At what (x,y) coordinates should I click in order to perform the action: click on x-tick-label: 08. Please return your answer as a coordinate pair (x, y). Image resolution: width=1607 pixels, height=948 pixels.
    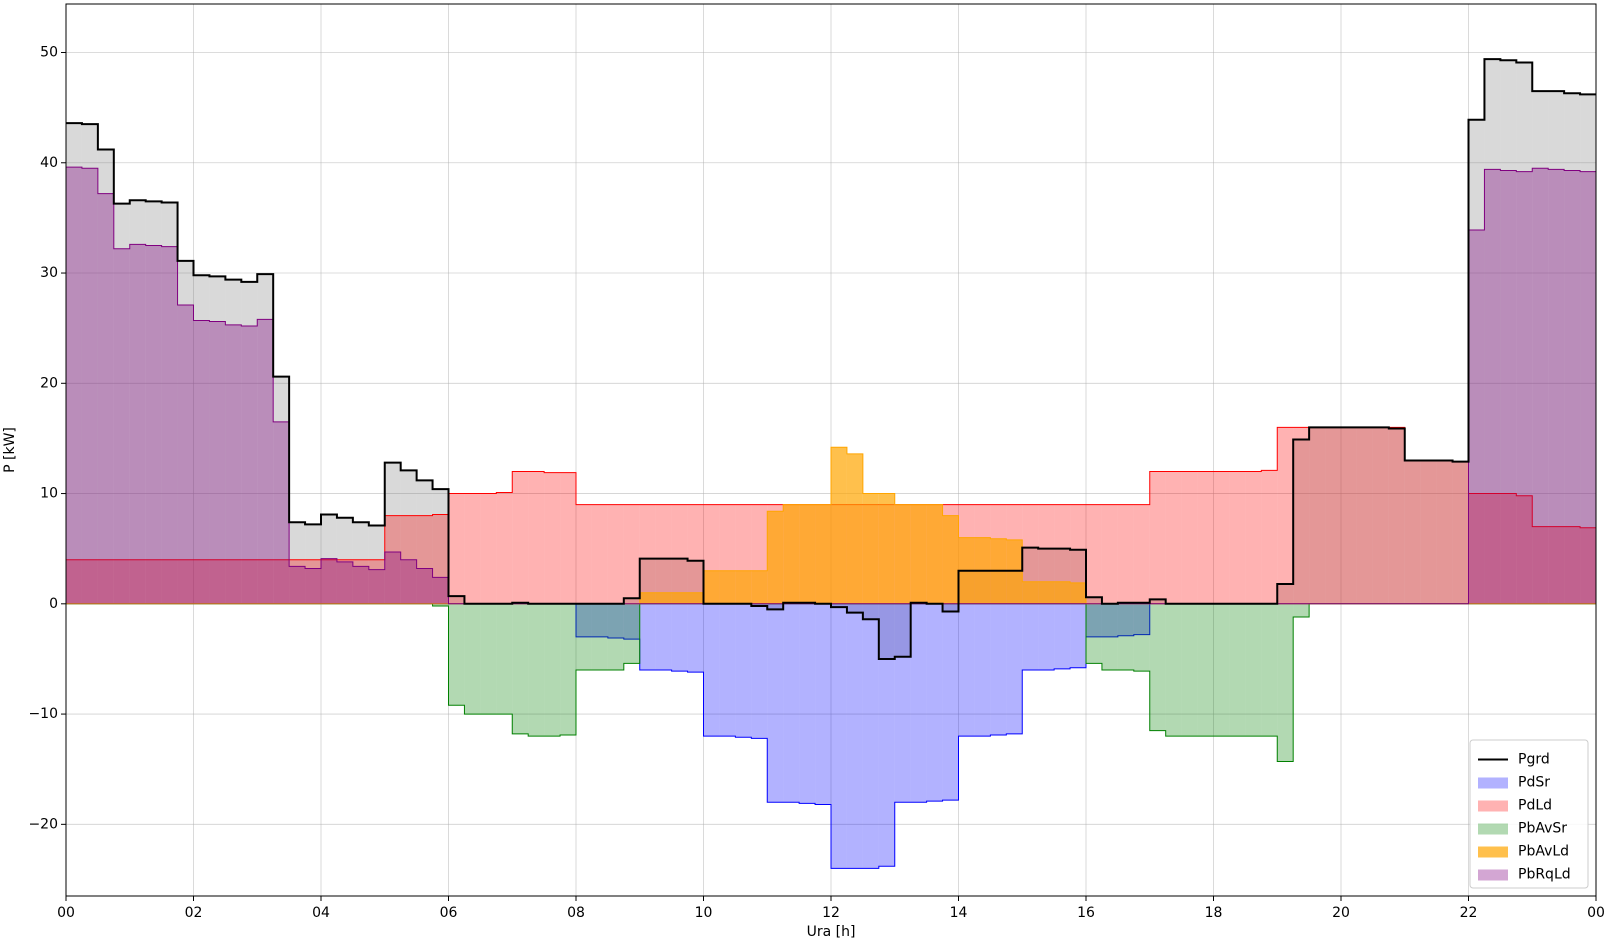
    Looking at the image, I should click on (576, 913).